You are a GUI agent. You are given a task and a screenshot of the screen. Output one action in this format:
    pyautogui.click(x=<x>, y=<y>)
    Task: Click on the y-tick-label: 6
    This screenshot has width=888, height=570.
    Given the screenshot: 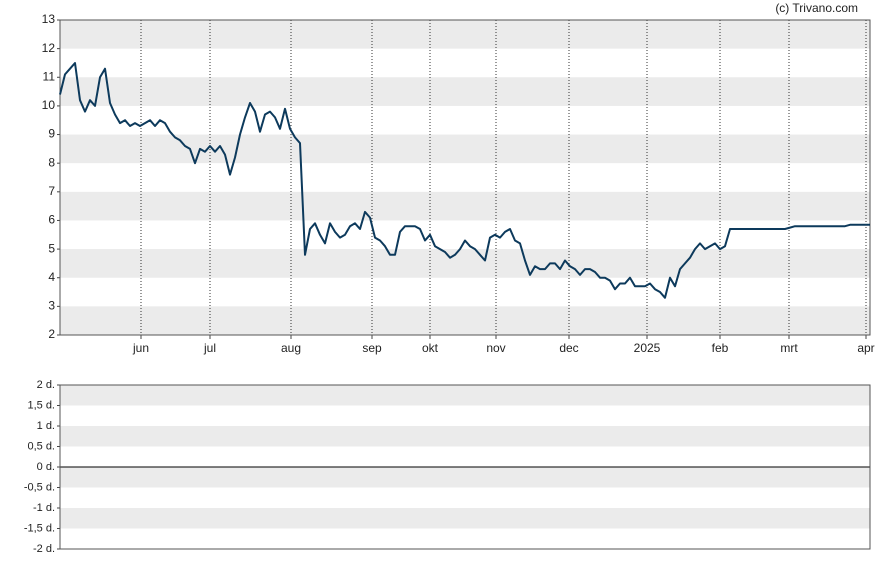 What is the action you would take?
    pyautogui.click(x=51, y=220)
    